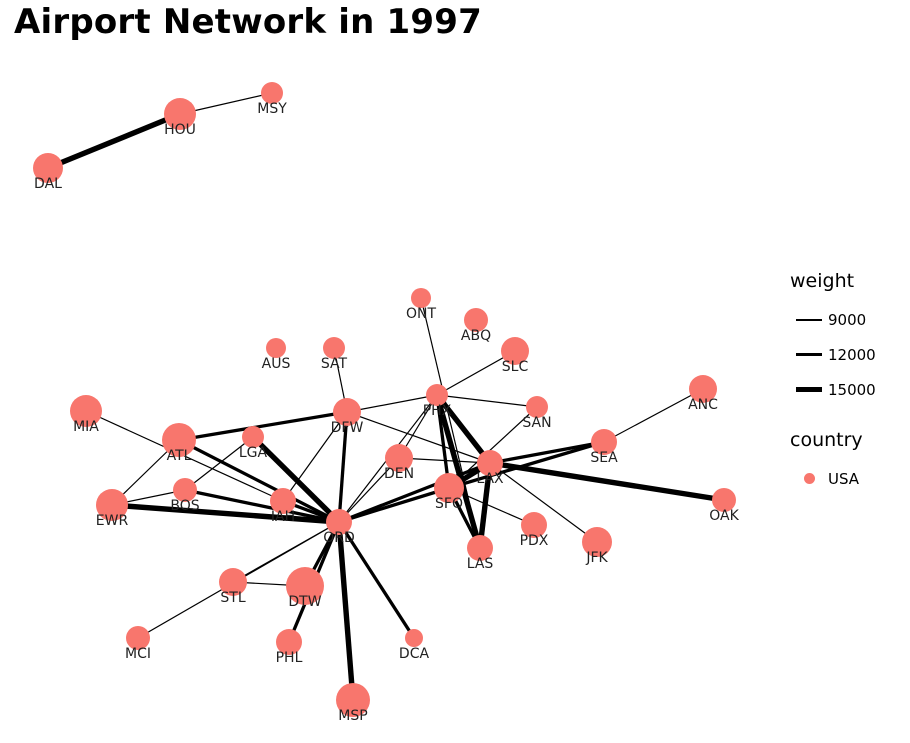  Describe the element at coordinates (515, 351) in the screenshot. I see `node-slc` at that location.